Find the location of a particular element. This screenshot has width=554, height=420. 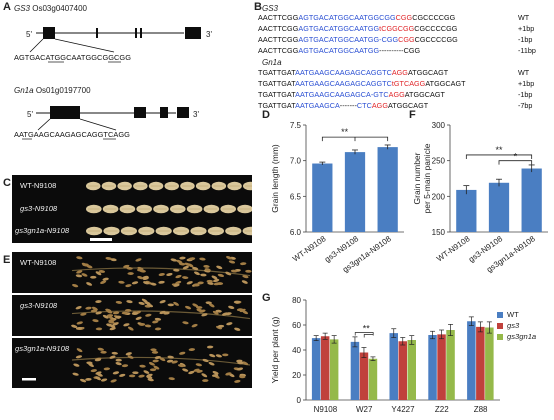

grain-row-label-gs3: gs3-N9108 is located at coordinates (38, 208).